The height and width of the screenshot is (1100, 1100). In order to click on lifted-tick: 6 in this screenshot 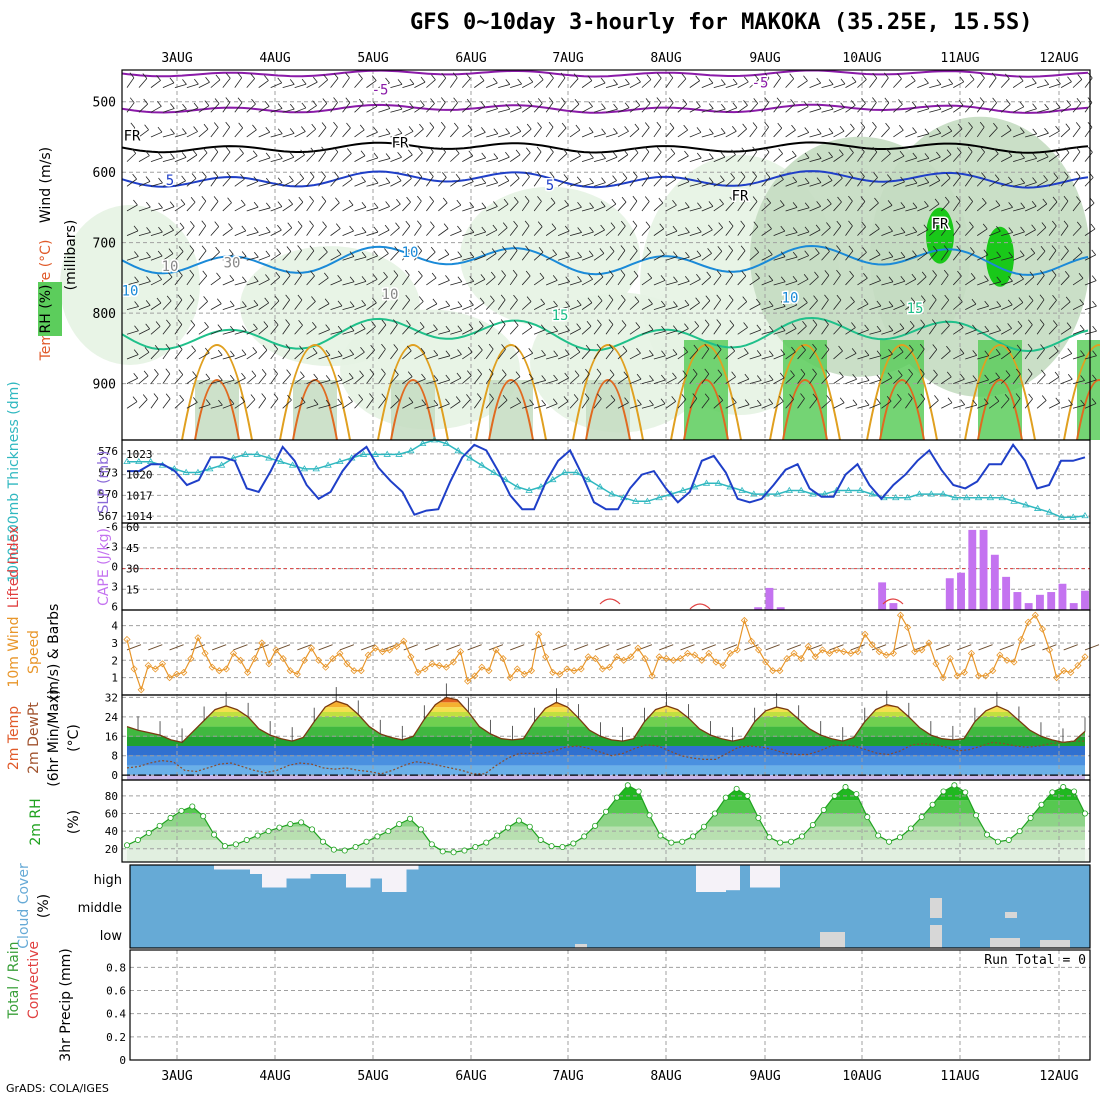, I will do `click(114, 607)`.